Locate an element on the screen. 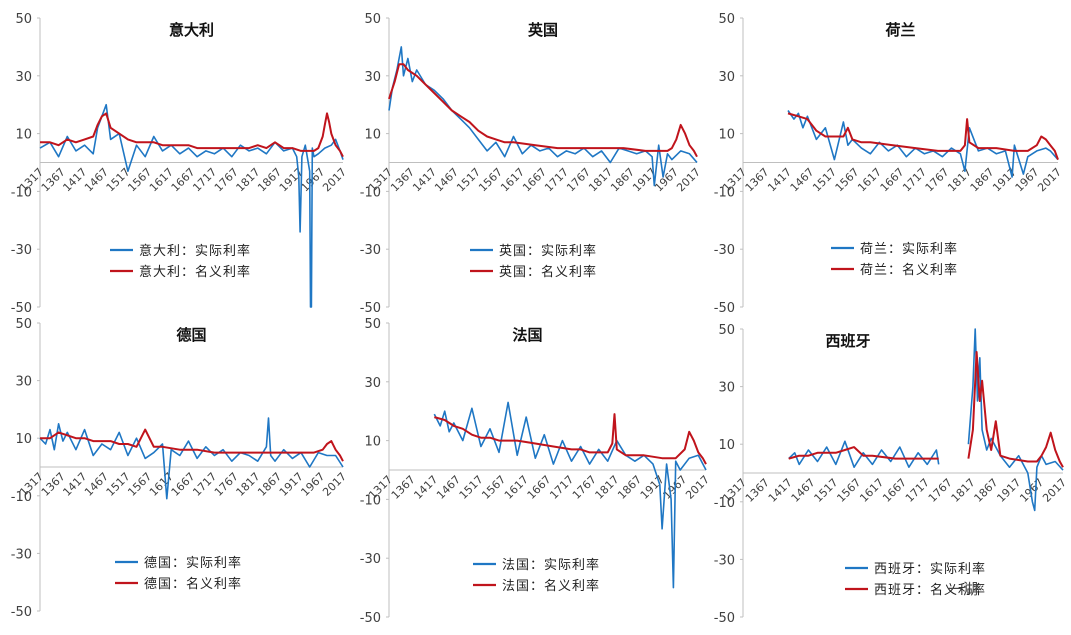 The height and width of the screenshot is (635, 1071). legend-label: 德国：实际利率 is located at coordinates (193, 563).